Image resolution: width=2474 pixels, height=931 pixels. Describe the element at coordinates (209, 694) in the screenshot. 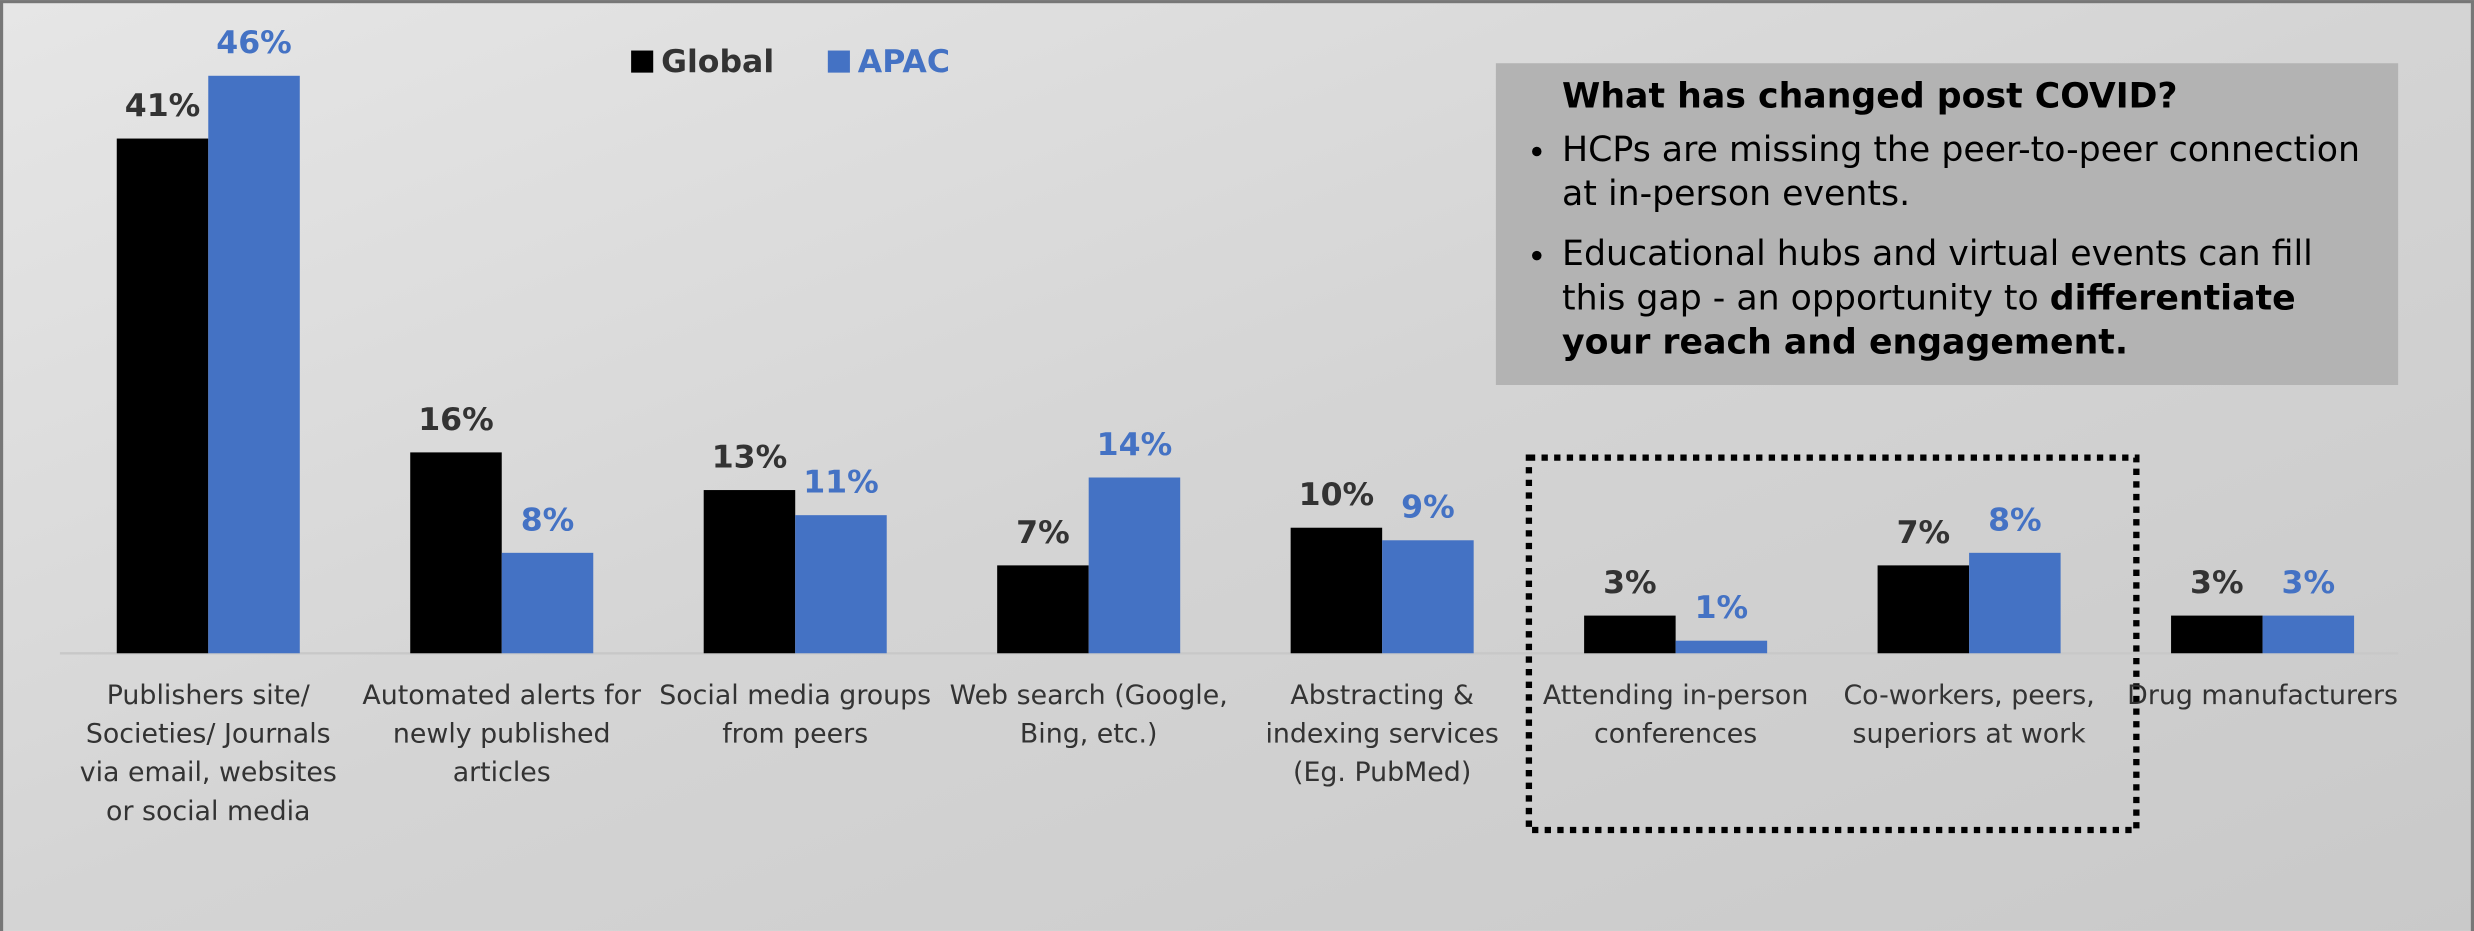

I see `x-tick-line: Publishers site/` at that location.